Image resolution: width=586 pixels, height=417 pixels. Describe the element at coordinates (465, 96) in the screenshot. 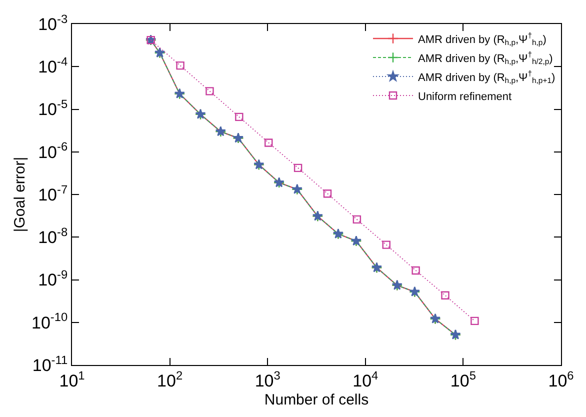

I see `legend-label: Uniform refinement` at that location.